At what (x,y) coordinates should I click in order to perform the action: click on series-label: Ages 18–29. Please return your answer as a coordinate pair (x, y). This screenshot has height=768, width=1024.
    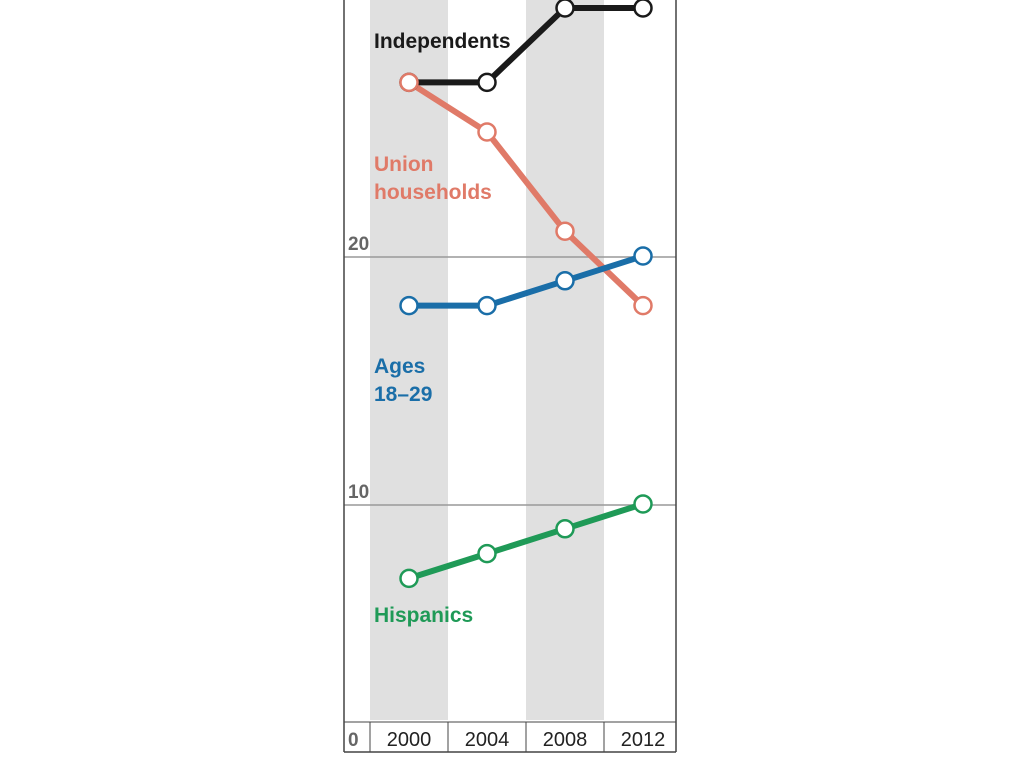
    Looking at the image, I should click on (403, 380).